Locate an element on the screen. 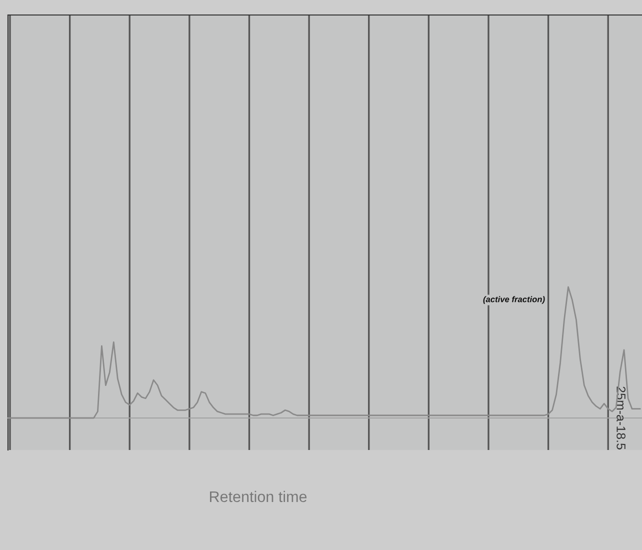  annotation: 25m-a-18.5 is located at coordinates (621, 418).